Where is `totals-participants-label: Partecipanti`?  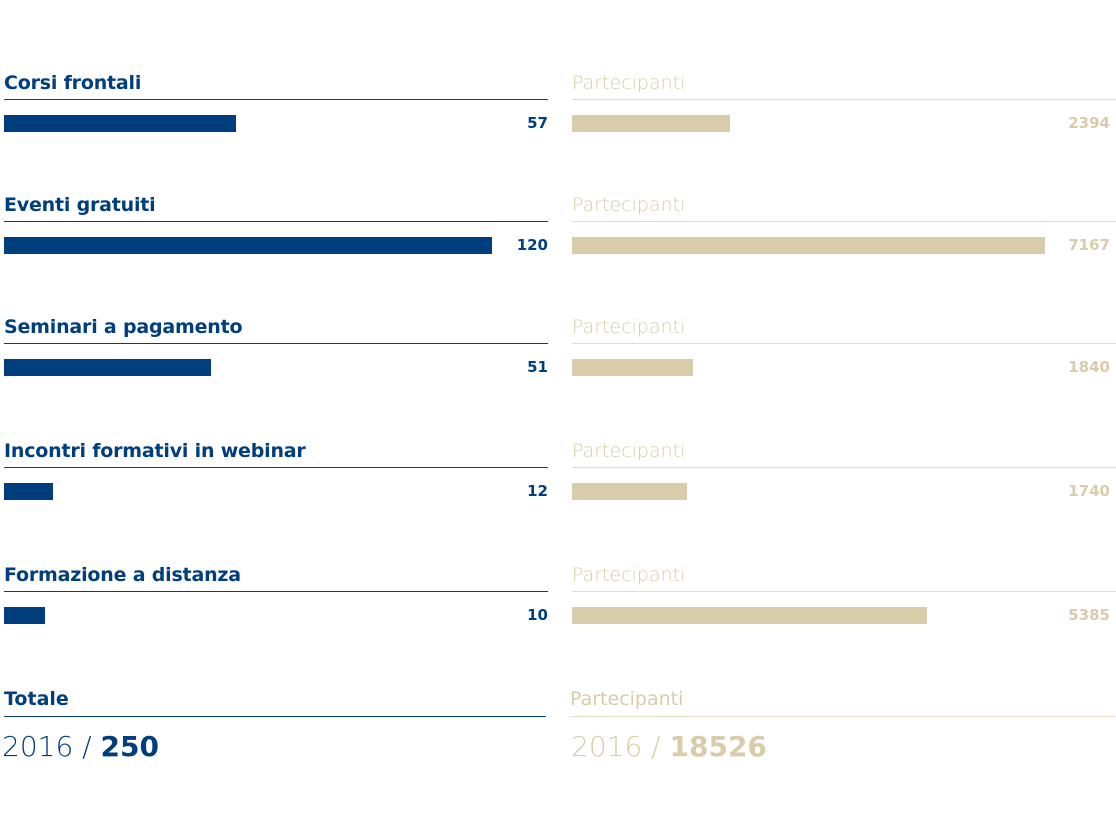
totals-participants-label: Partecipanti is located at coordinates (627, 699).